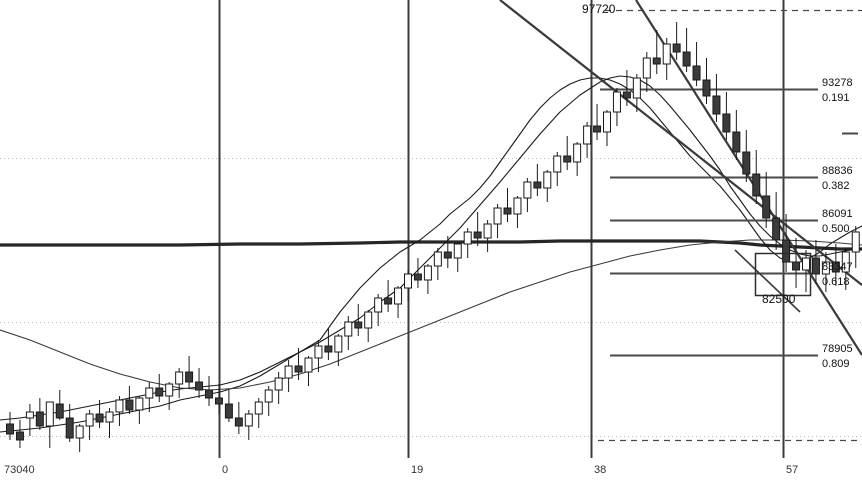  I want to click on fibonacci-price-label: 93278, so click(837, 83).